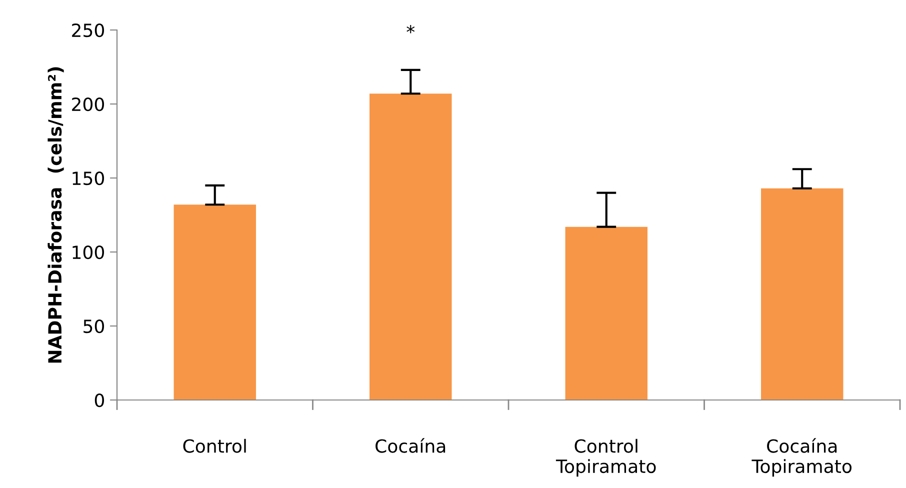 Image resolution: width=906 pixels, height=488 pixels. I want to click on y-tick-label: 50, so click(94, 326).